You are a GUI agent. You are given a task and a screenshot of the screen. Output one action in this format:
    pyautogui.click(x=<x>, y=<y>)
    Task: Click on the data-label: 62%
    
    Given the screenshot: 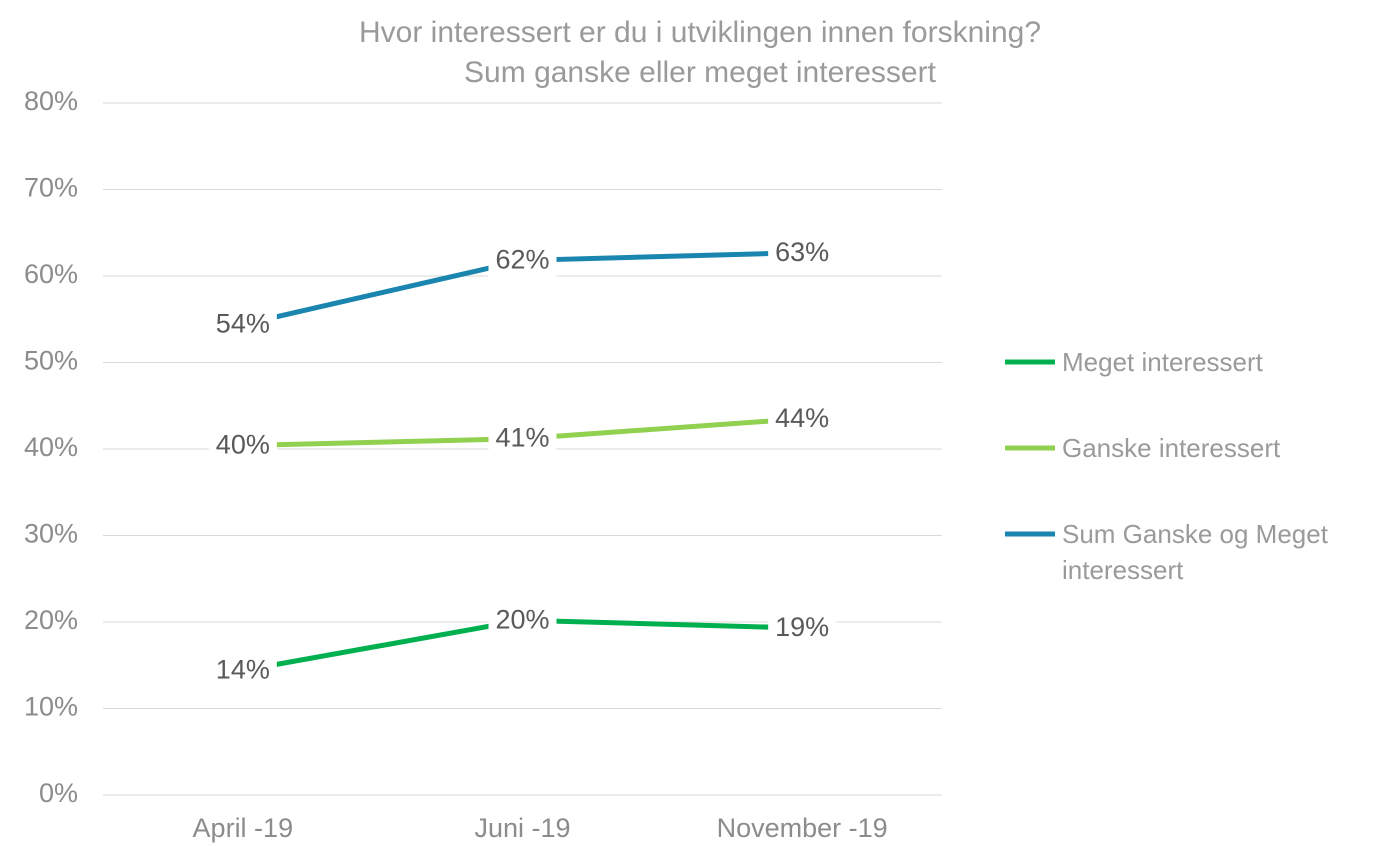 What is the action you would take?
    pyautogui.click(x=522, y=260)
    